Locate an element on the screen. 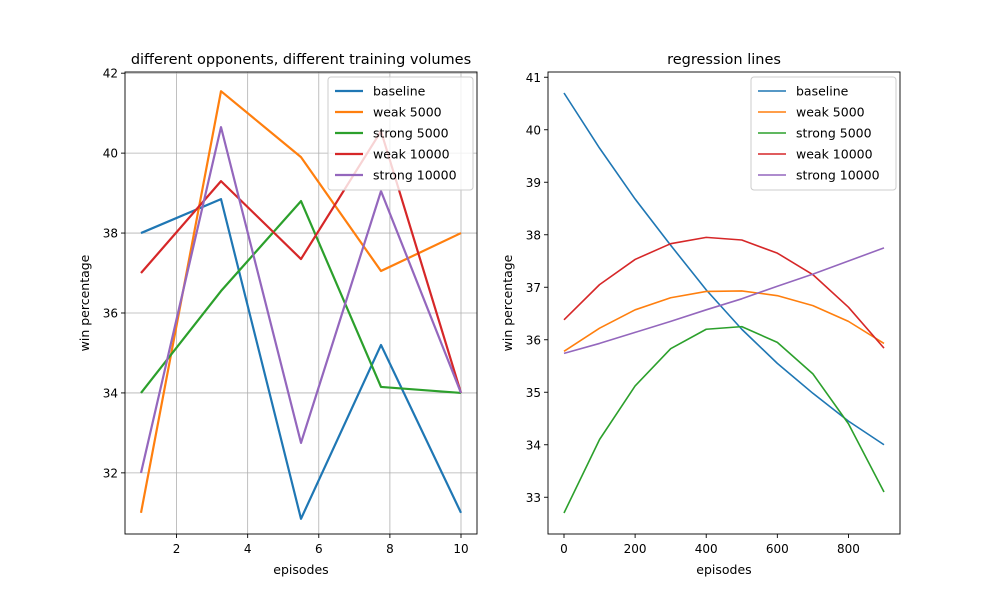  x-tick-label: 200 is located at coordinates (635, 549).